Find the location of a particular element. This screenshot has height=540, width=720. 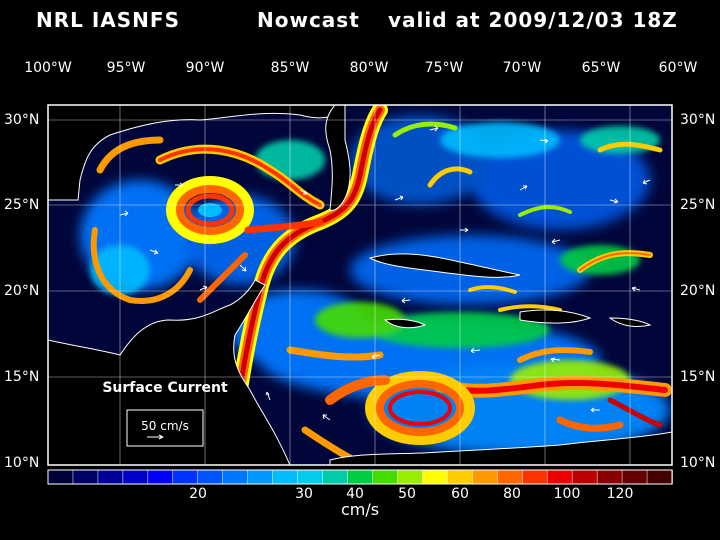

lat-label-right: 10°N is located at coordinates (698, 463).